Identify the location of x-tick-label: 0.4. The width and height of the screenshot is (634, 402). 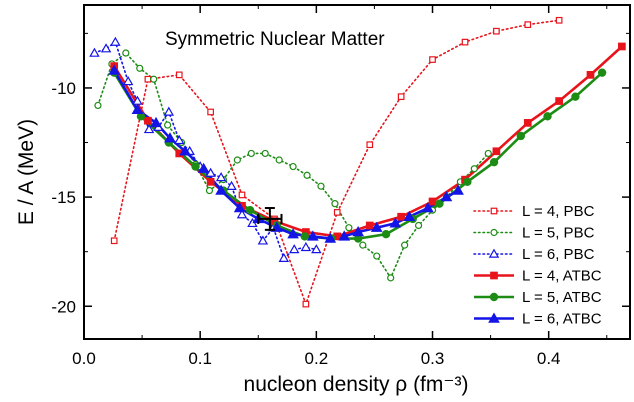
(549, 358).